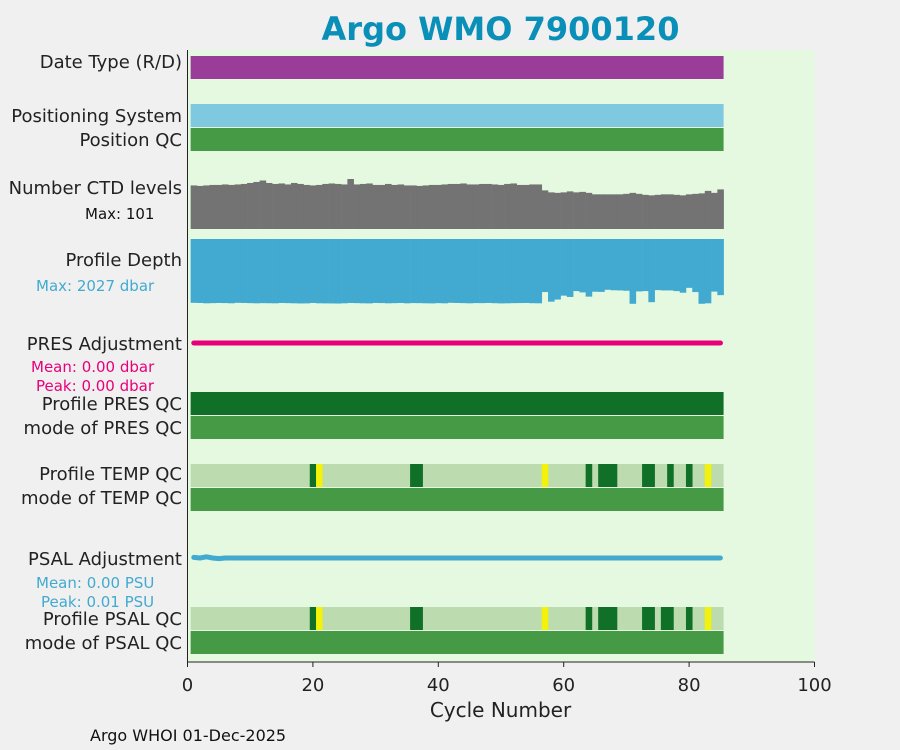 The image size is (900, 750). What do you see at coordinates (500, 710) in the screenshot?
I see `x-axis-label: Cycle Number` at bounding box center [500, 710].